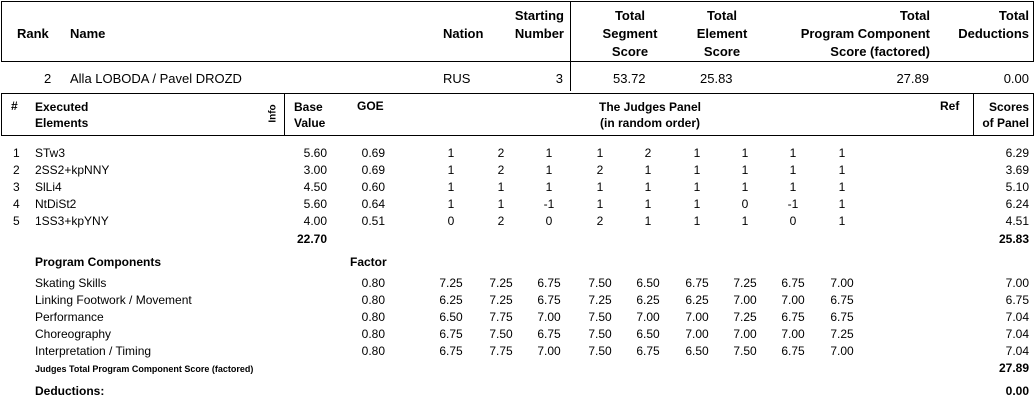  What do you see at coordinates (865, 33) in the screenshot?
I see `total-pcs-header: Total Program Component Score (factored)` at bounding box center [865, 33].